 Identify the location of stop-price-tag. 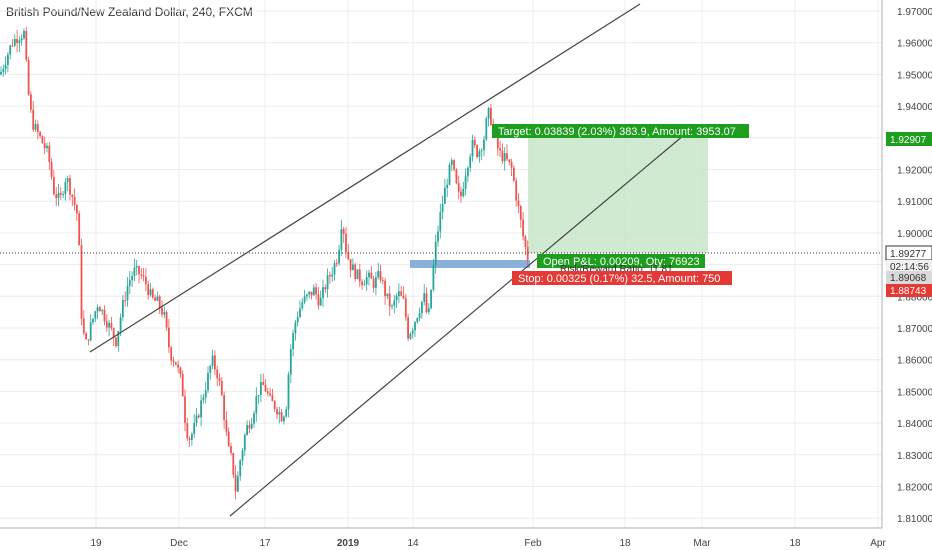
(909, 290).